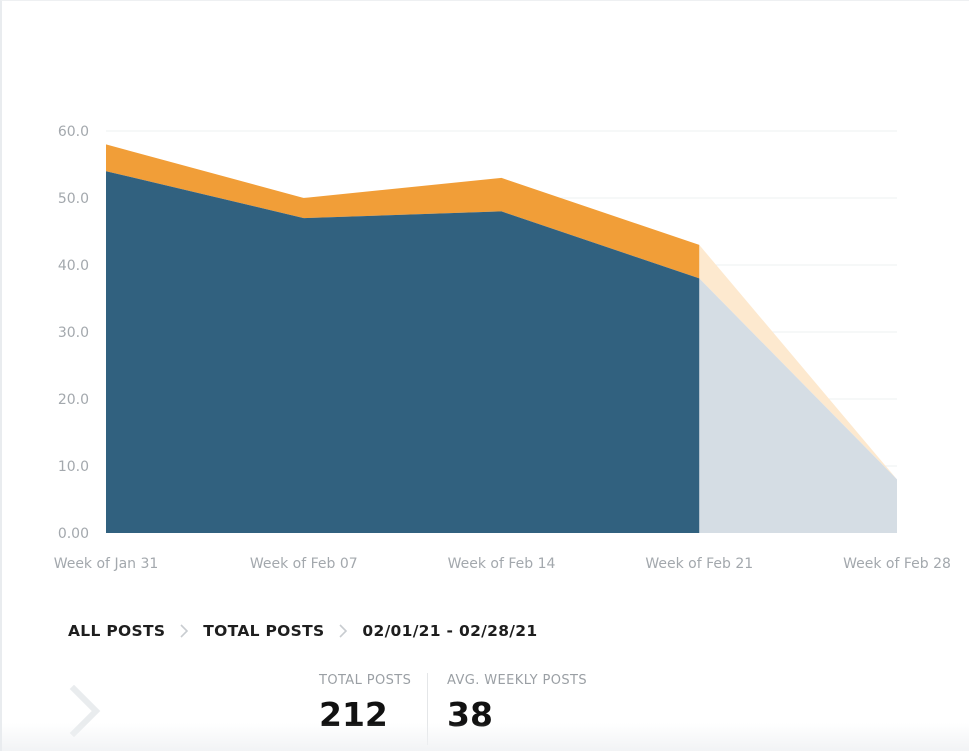 The width and height of the screenshot is (969, 751). What do you see at coordinates (73, 266) in the screenshot?
I see `y-tick-label: 40.0` at bounding box center [73, 266].